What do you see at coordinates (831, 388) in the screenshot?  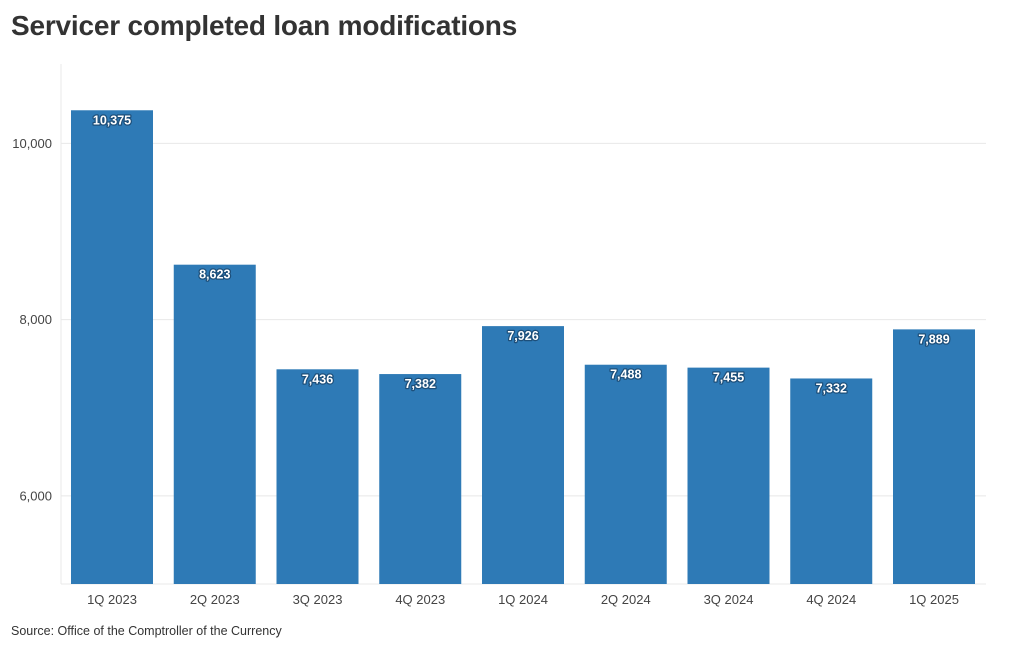 I see `bar-value-label: 7,332` at bounding box center [831, 388].